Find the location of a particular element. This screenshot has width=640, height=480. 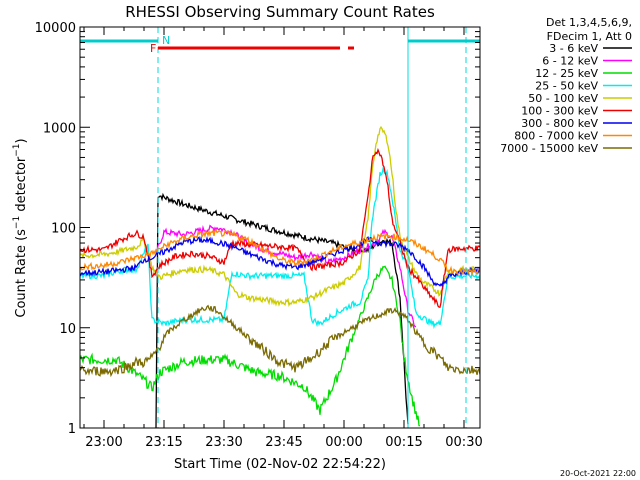

flag-N-label: N is located at coordinates (166, 40).